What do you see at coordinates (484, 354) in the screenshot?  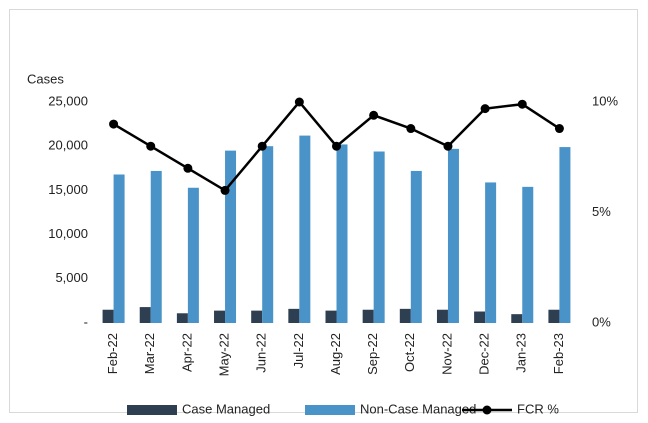 I see `x-tick-label: Dec-22` at bounding box center [484, 354].